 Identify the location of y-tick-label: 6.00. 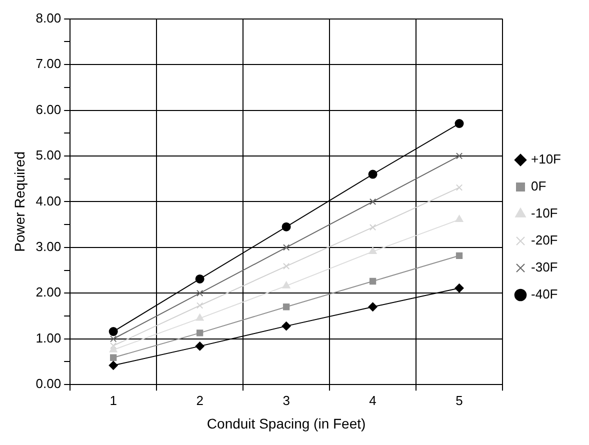
(49, 109).